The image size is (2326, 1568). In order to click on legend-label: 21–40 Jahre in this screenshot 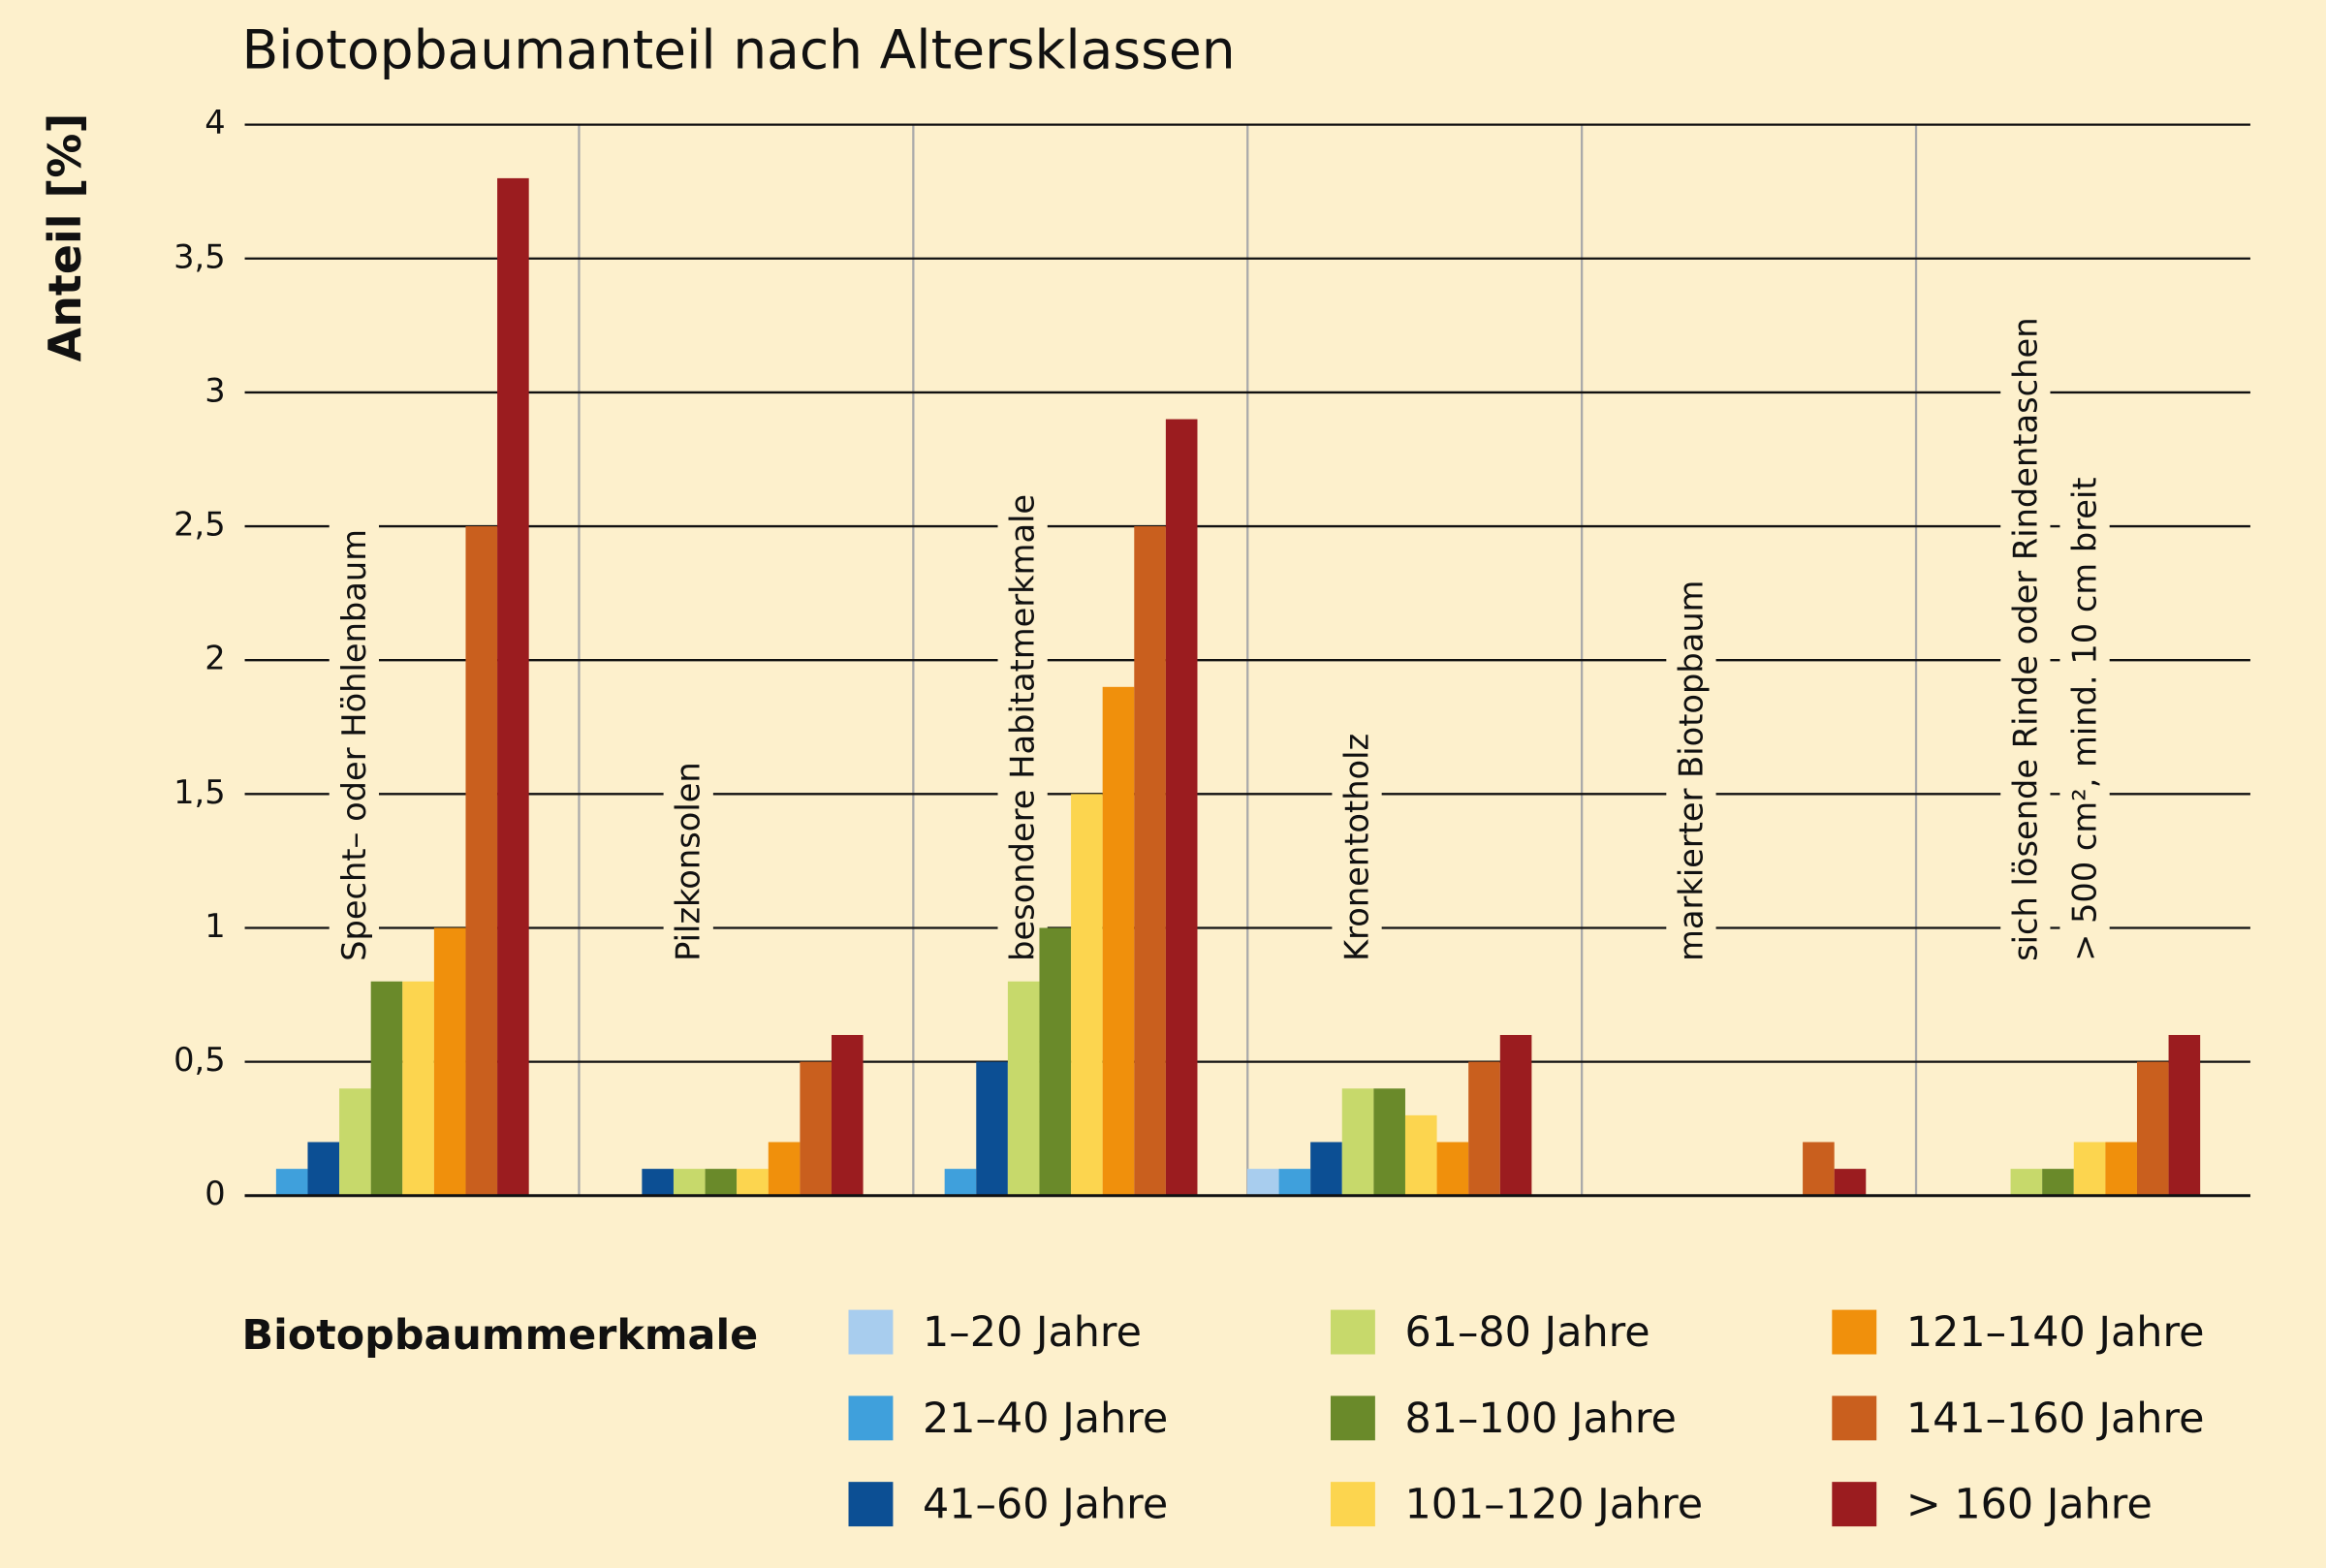, I will do `click(1045, 1419)`.